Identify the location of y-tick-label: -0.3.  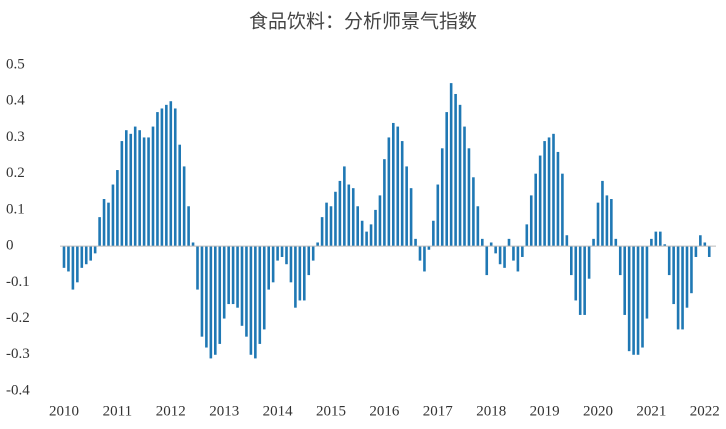
(18, 354).